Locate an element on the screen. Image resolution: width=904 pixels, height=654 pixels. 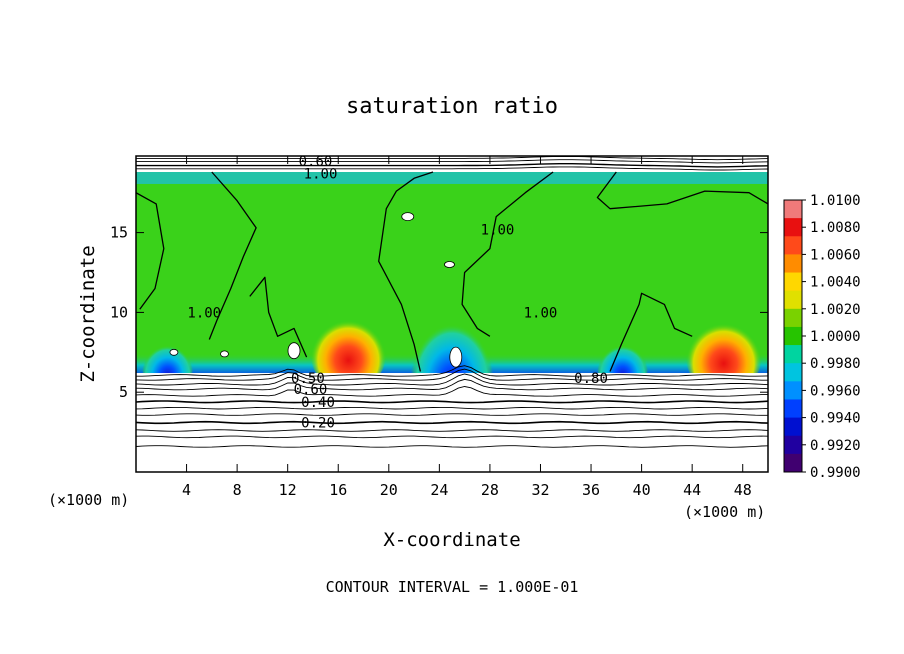
colorbar-label: 0.9980 is located at coordinates (835, 364).